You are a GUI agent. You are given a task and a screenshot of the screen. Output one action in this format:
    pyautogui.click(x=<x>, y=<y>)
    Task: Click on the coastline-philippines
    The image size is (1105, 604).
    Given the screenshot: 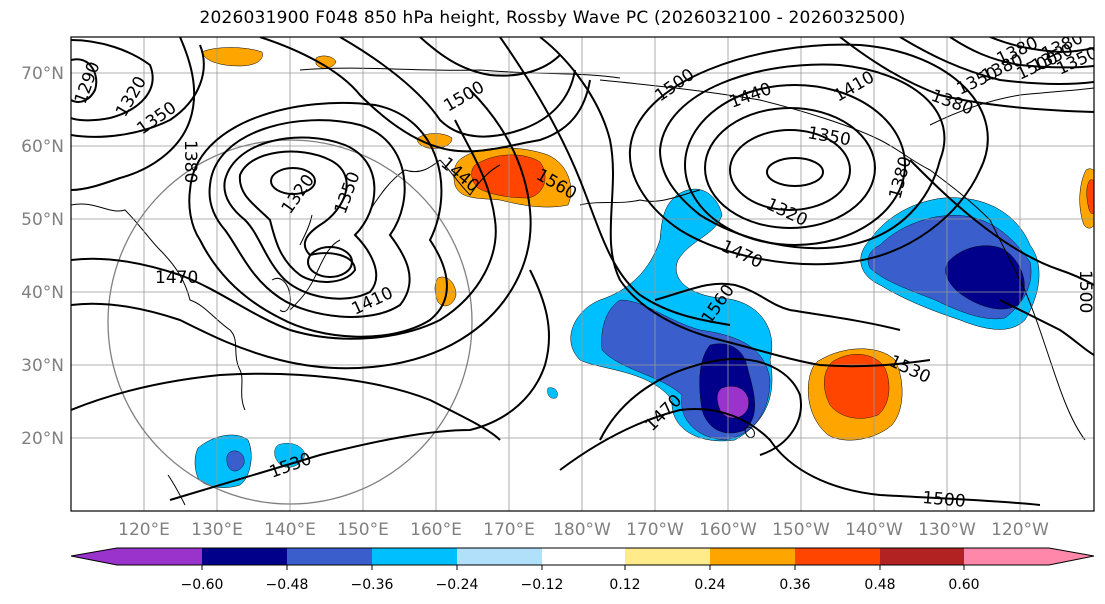 What is the action you would take?
    pyautogui.click(x=176, y=490)
    